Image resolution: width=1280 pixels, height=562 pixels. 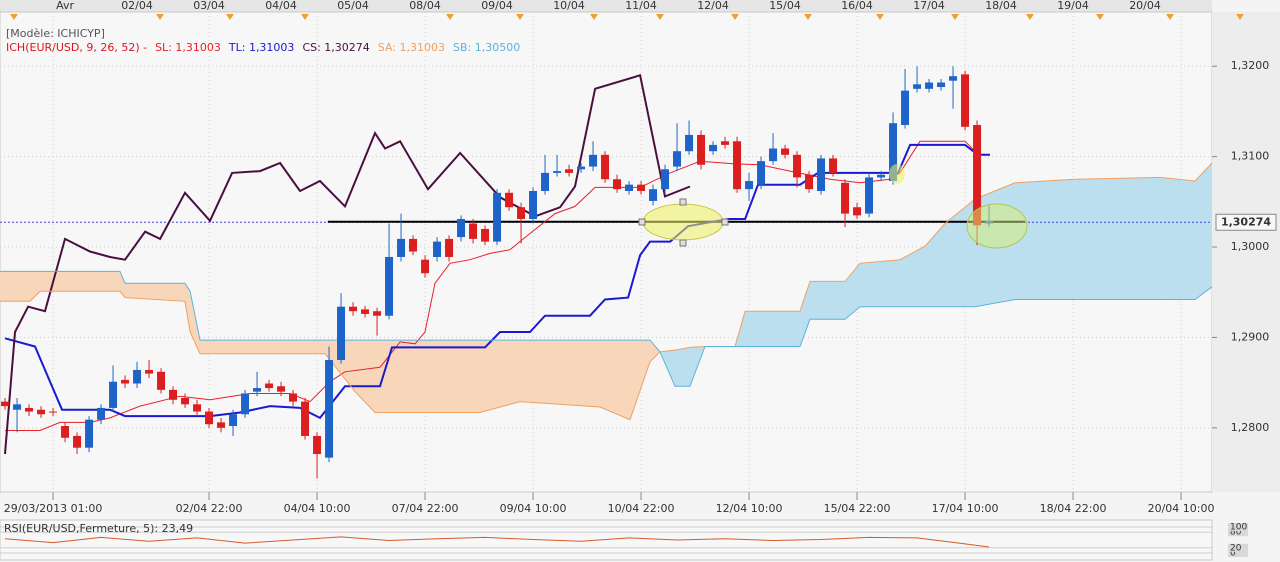 I want to click on y-tick-label: 0, so click(x=1233, y=554).